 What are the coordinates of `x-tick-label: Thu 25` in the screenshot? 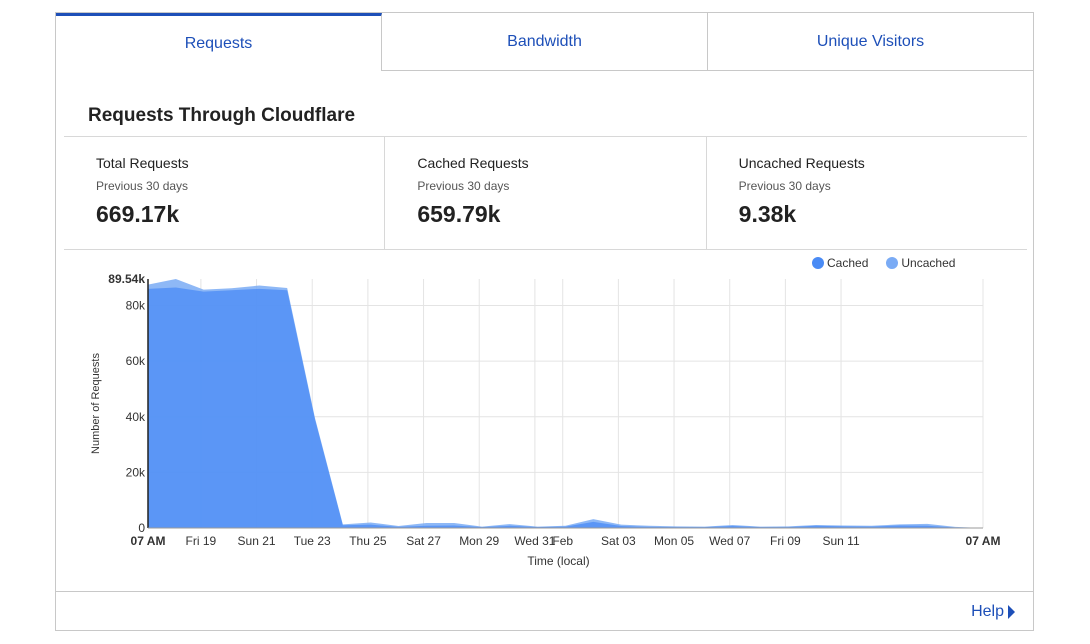 It's located at (368, 541).